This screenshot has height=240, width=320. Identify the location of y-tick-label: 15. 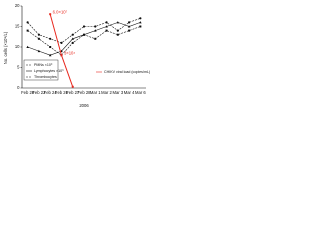
(17, 26).